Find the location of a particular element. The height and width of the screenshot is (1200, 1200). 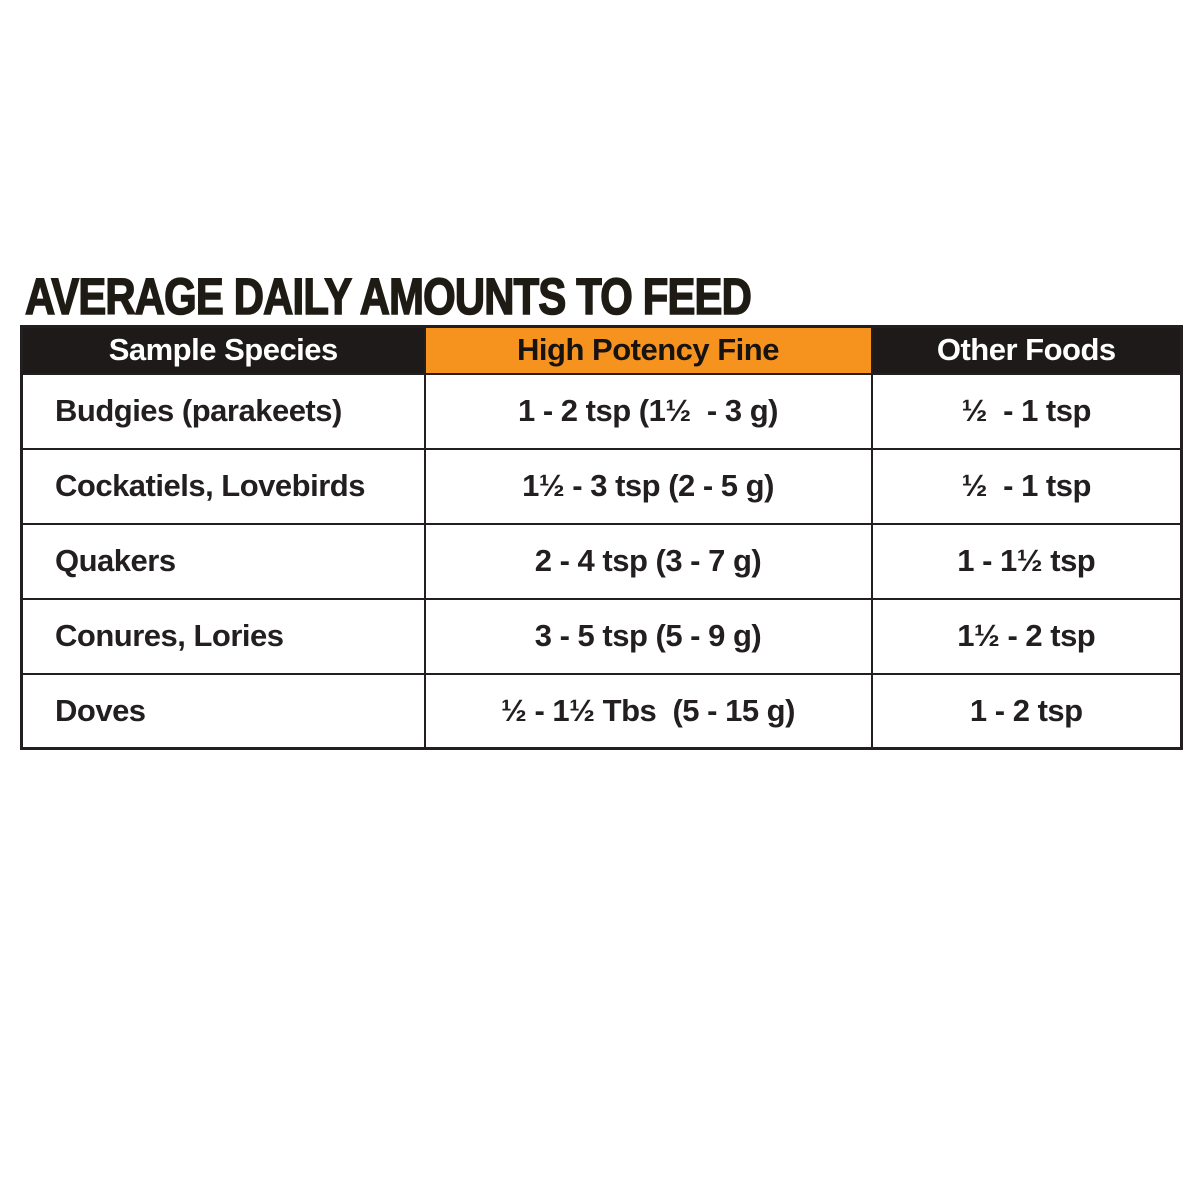

column-header-other-foods: Other Foods is located at coordinates (1026, 350).